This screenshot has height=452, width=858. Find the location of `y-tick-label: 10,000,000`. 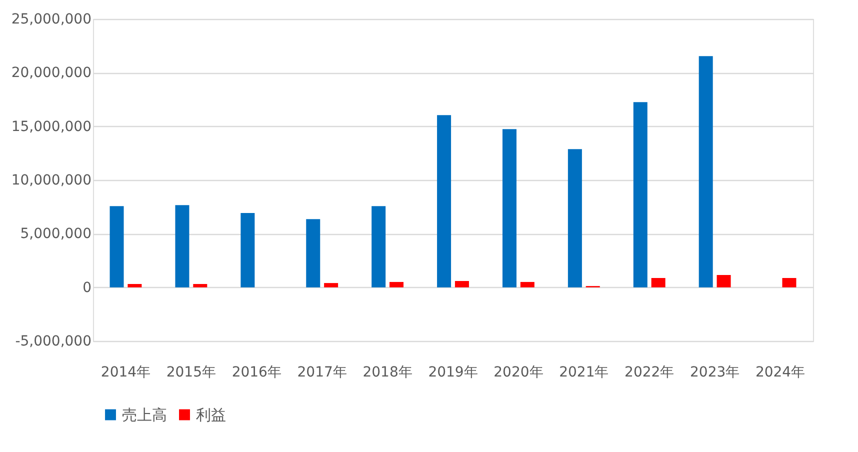

y-tick-label: 10,000,000 is located at coordinates (51, 180).